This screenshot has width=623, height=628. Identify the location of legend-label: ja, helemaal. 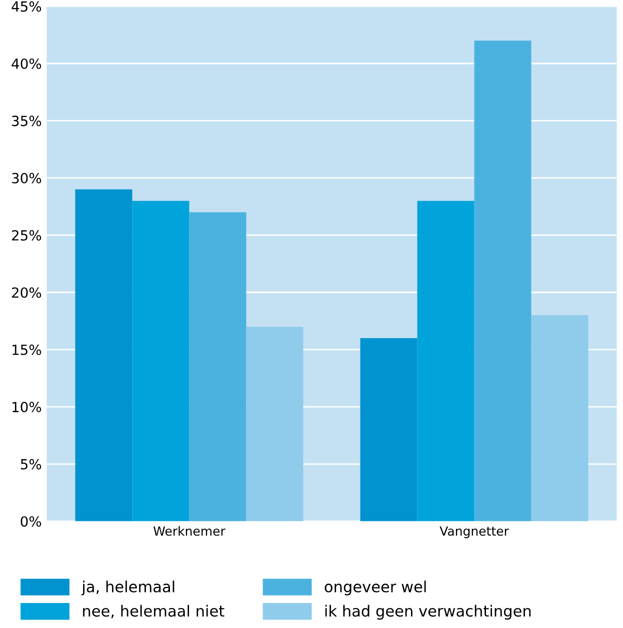
(127, 588).